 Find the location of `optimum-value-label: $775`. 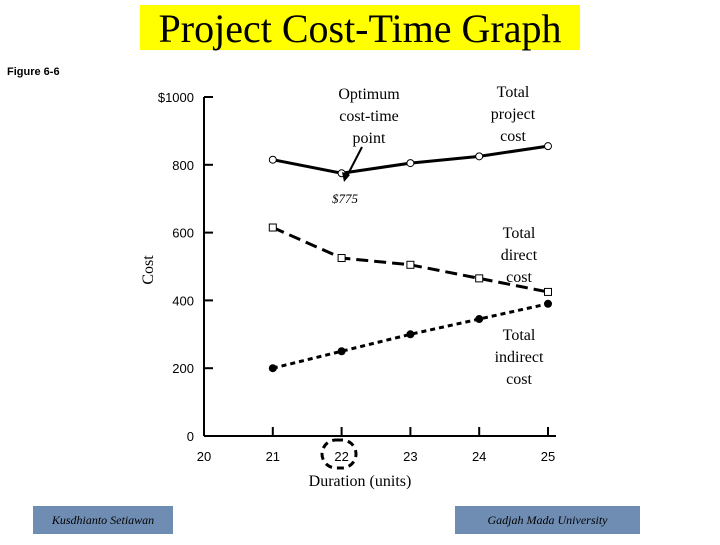

optimum-value-label: $775 is located at coordinates (345, 198).